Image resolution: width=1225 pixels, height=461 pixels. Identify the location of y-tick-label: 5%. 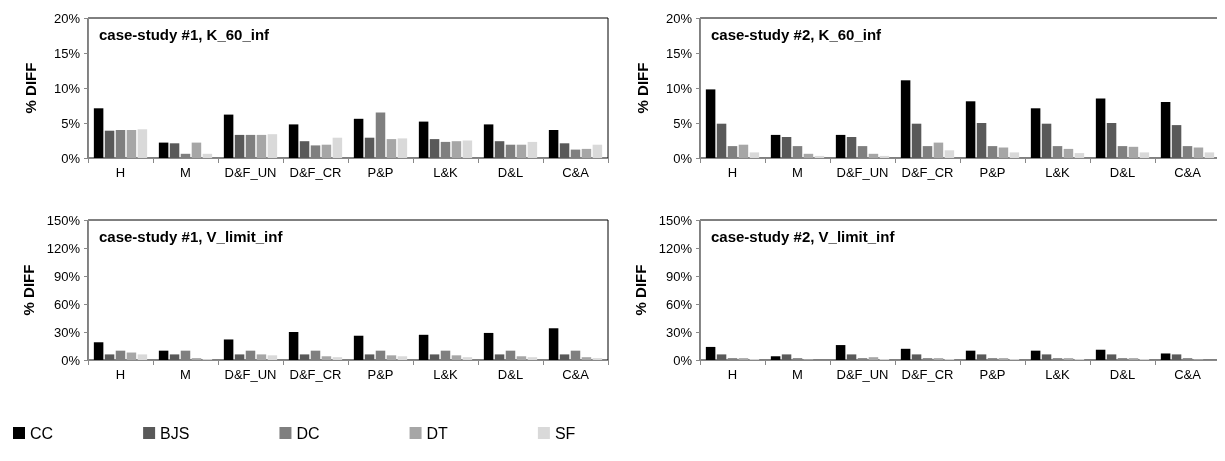
(71, 123).